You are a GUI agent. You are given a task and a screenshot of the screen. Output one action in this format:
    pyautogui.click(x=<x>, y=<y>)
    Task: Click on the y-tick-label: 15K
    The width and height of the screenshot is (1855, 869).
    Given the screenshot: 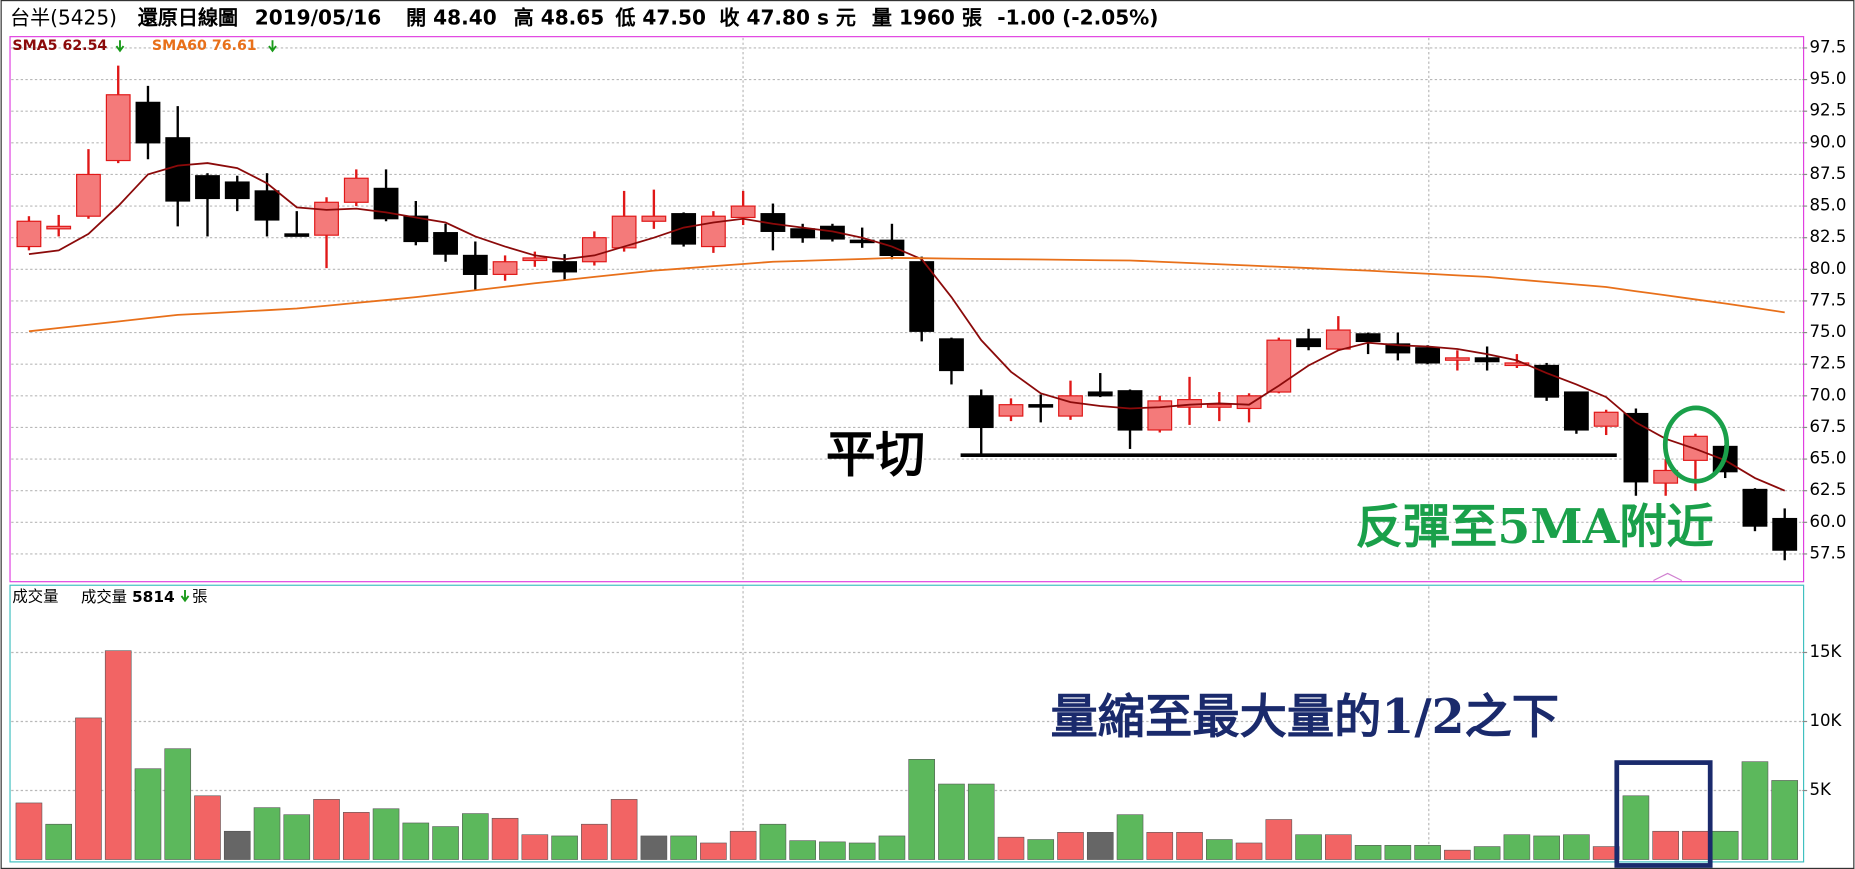 What is the action you would take?
    pyautogui.click(x=1826, y=651)
    